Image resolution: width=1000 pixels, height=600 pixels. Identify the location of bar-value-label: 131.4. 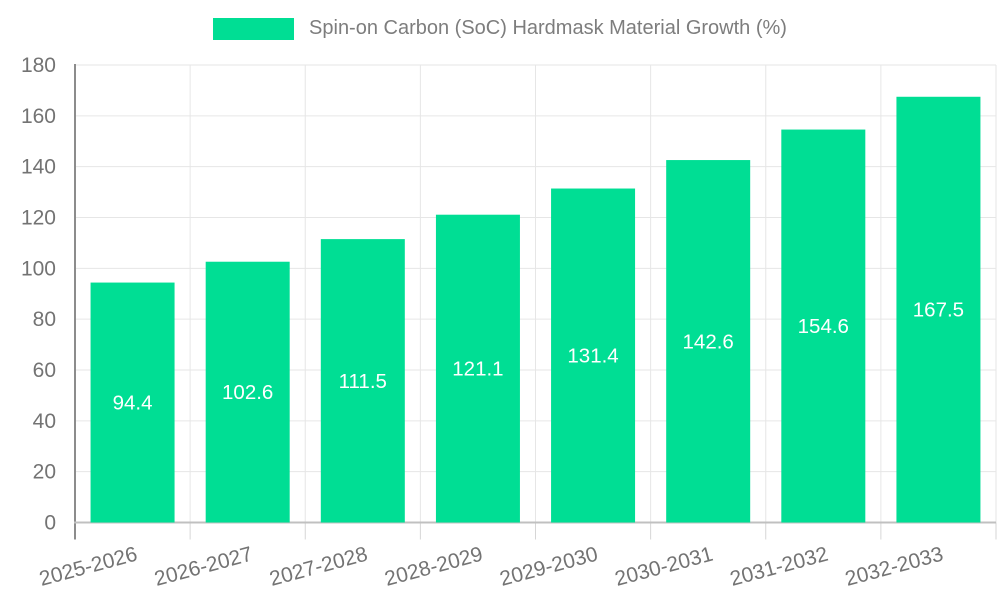
(592, 356).